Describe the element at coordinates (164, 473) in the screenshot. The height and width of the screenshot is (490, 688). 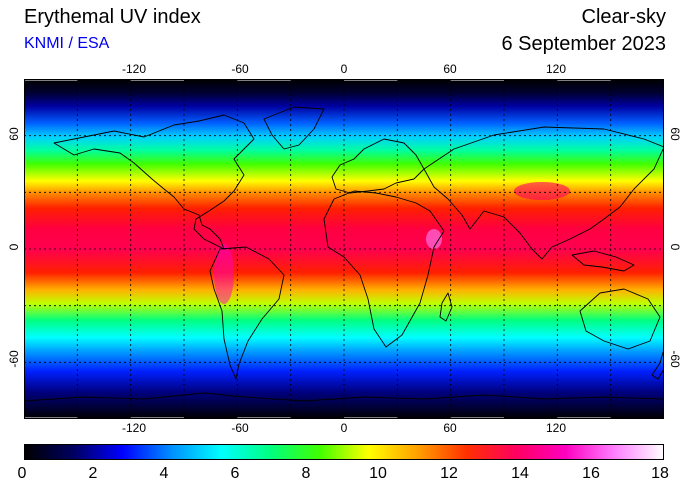
I see `colorbar-tick-4: 4` at that location.